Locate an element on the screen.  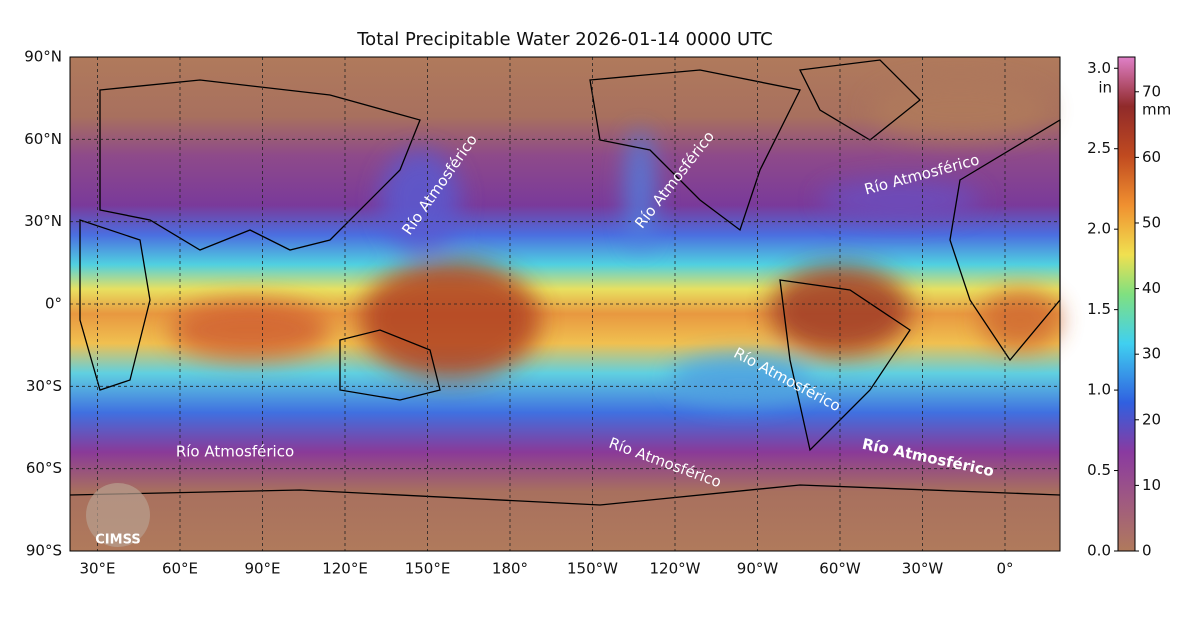
mm-tick-label: 70 is located at coordinates (1151, 91).